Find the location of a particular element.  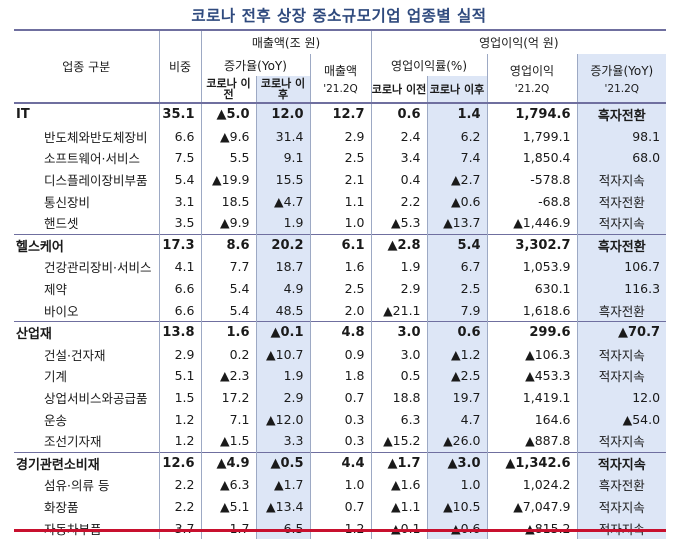

row-share: 3.1 is located at coordinates (179, 201).